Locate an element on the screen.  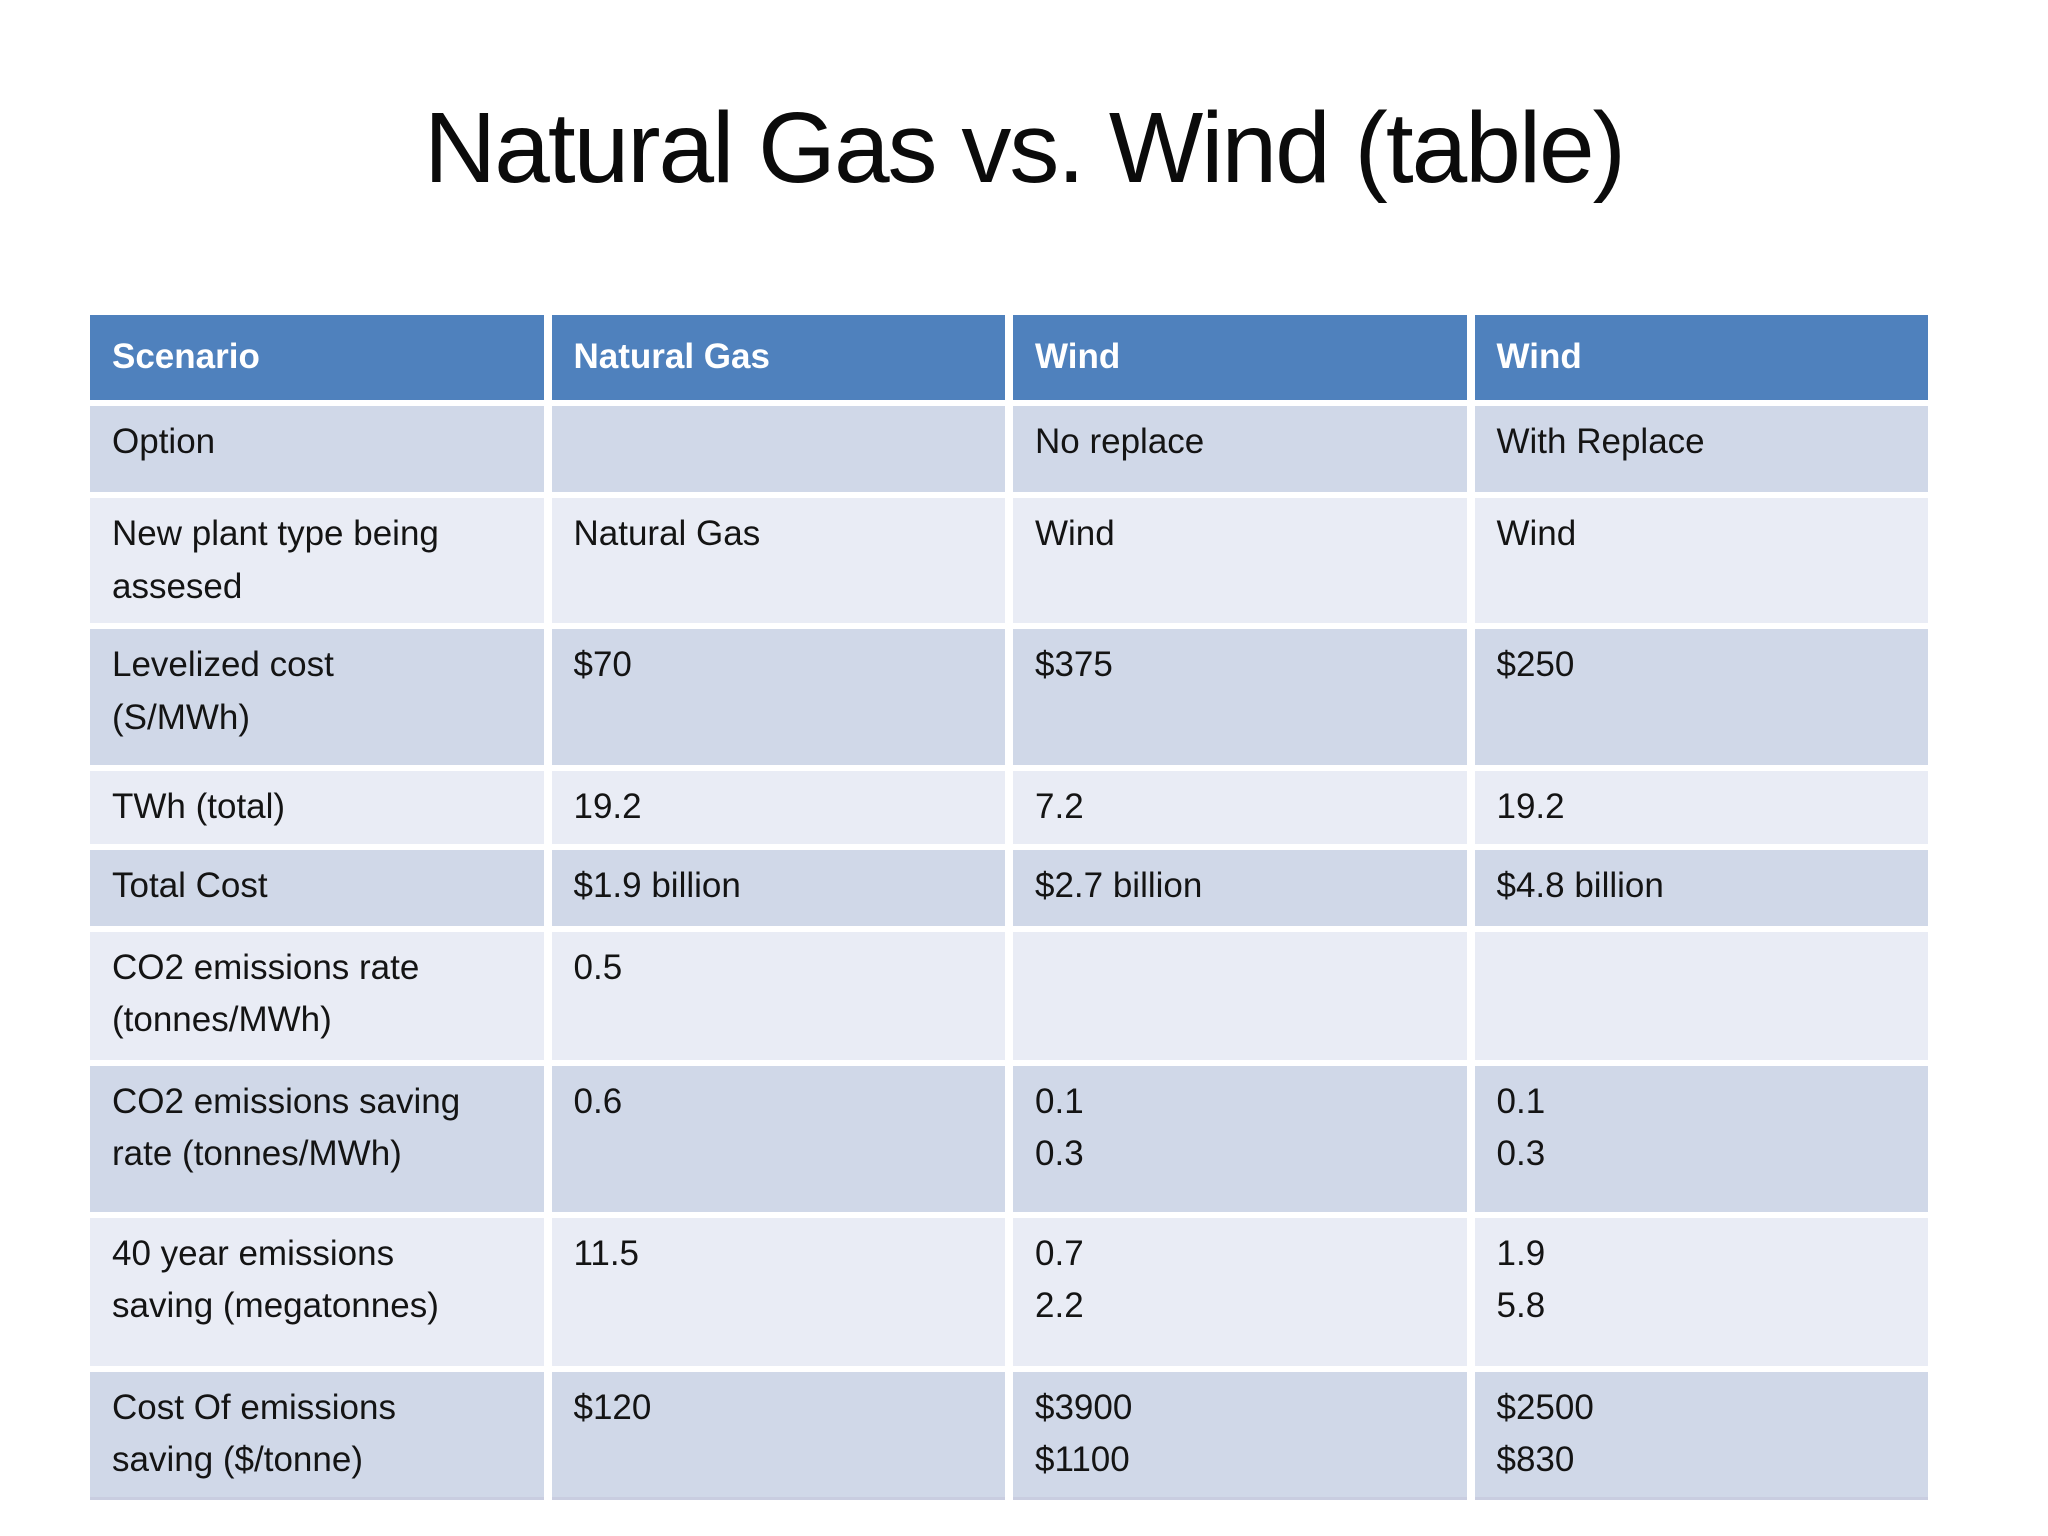
header-cell-natural-gas: Natural Gas is located at coordinates (778, 357).